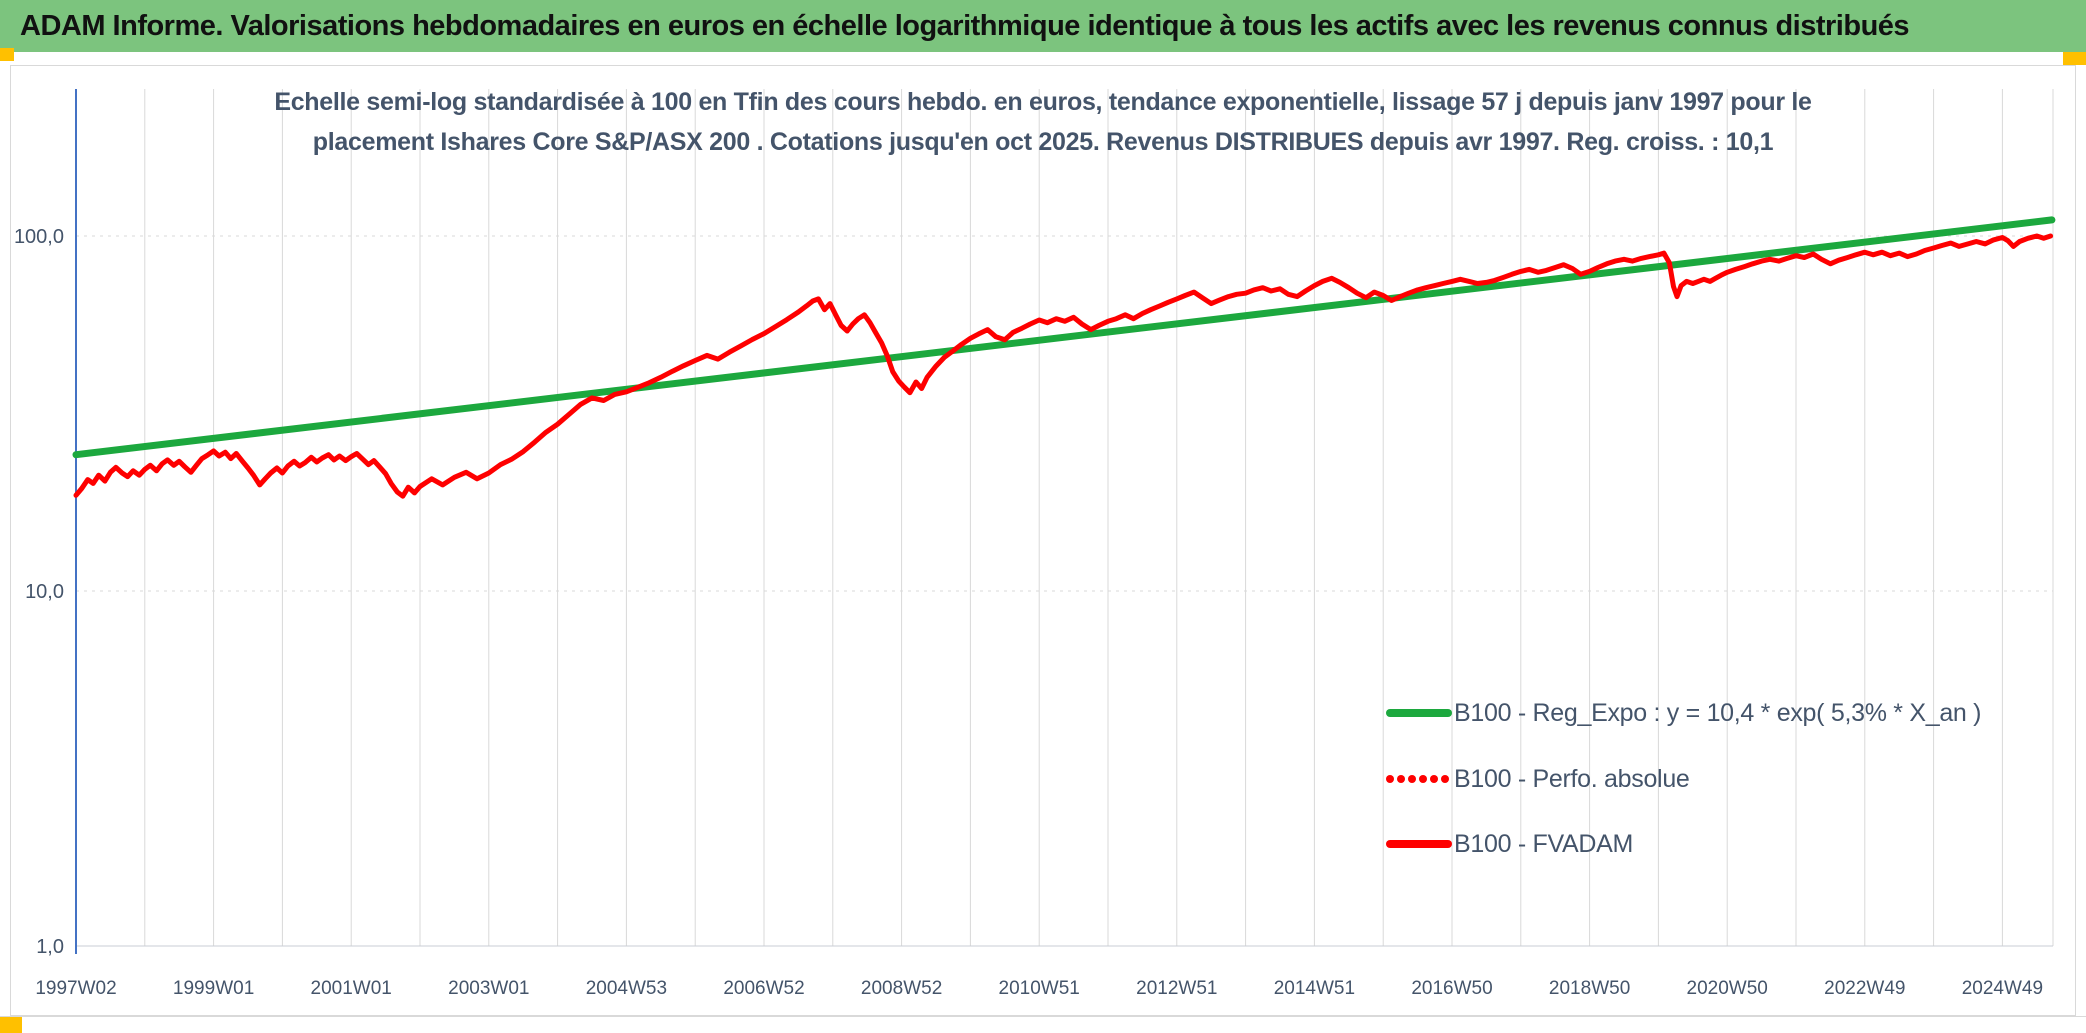 The width and height of the screenshot is (2086, 1033). I want to click on legend-item-fvadam: B100 - FVADAM, so click(1509, 844).